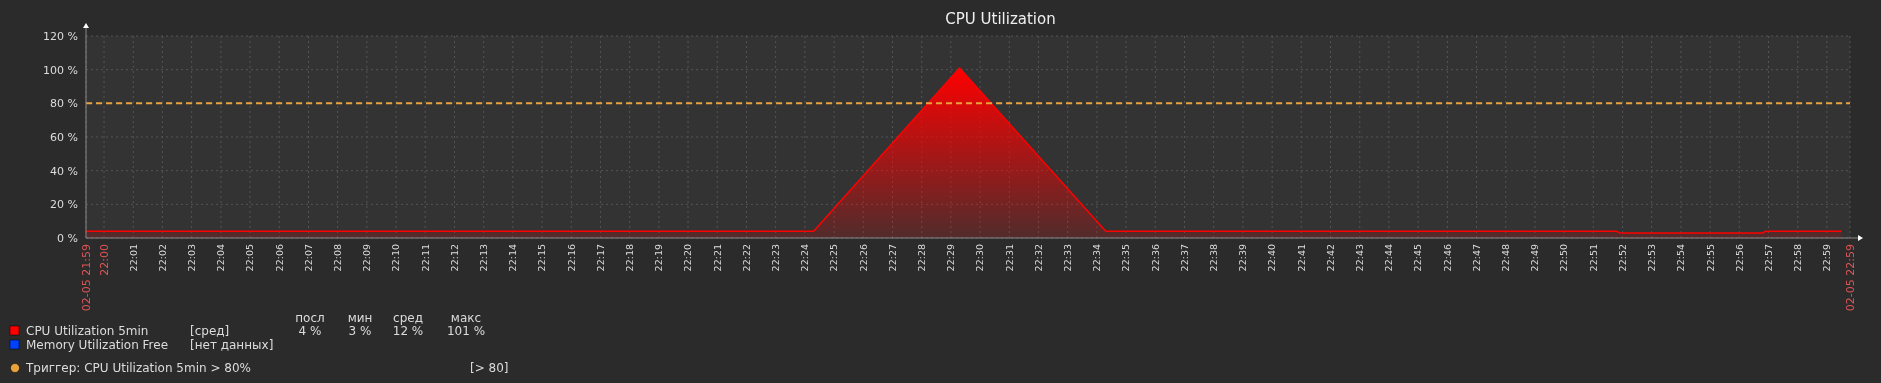 The height and width of the screenshot is (383, 1881). I want to click on x-tick-label: 22:56, so click(1739, 258).